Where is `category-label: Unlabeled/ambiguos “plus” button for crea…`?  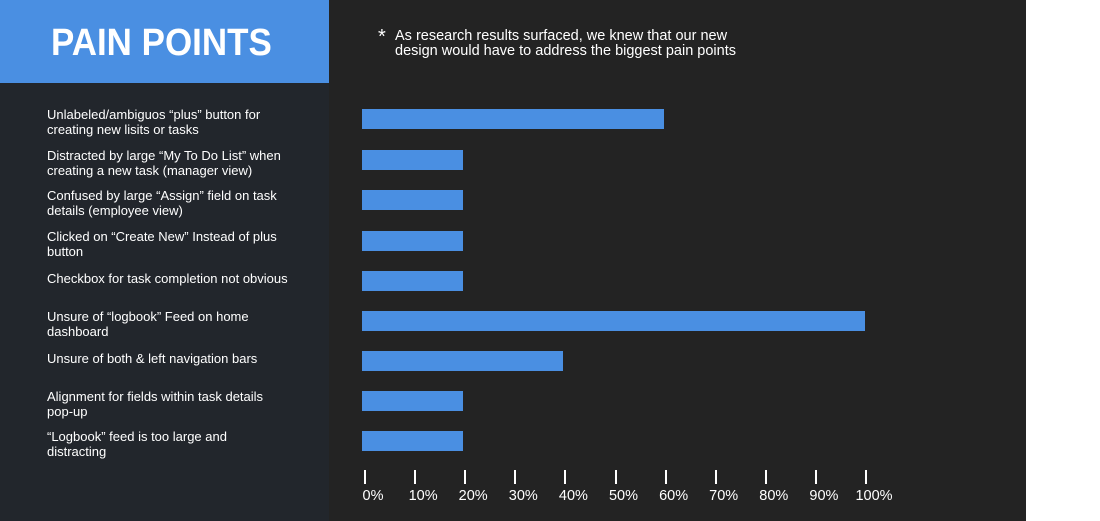
category-label: Unlabeled/ambiguos “plus” button for crea… is located at coordinates (184, 122).